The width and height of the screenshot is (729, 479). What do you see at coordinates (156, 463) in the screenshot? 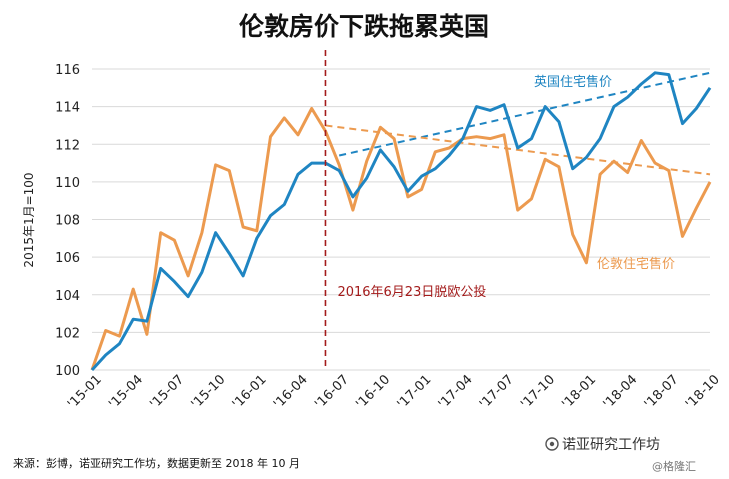
I see `source-note: 来源：彭博，诺亚研究工作坊，数据更新至 2018 年 10 月` at bounding box center [156, 463].